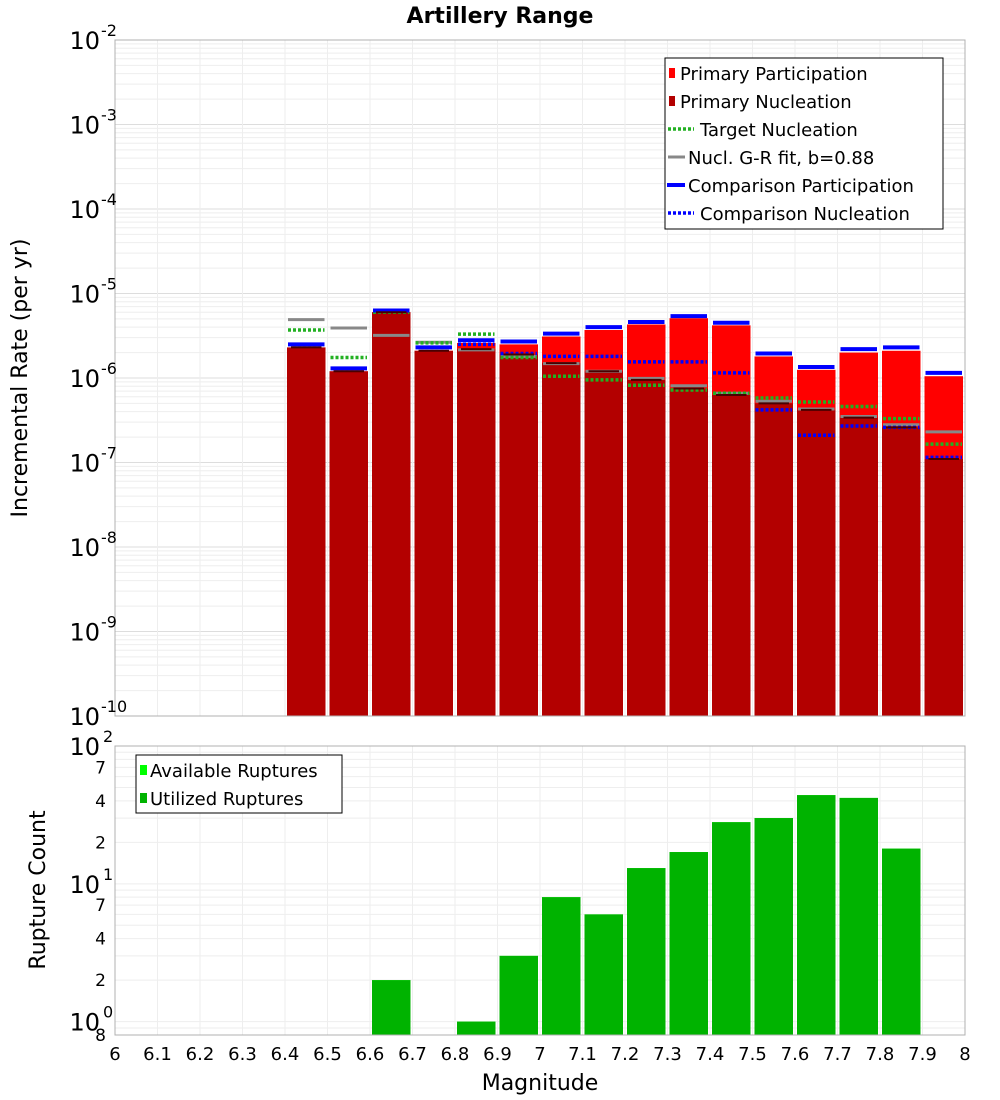 Image resolution: width=1000 pixels, height=1100 pixels. Describe the element at coordinates (805, 214) in the screenshot. I see `legend-label-comparison-nucleation: Comparison Nucleation` at that location.